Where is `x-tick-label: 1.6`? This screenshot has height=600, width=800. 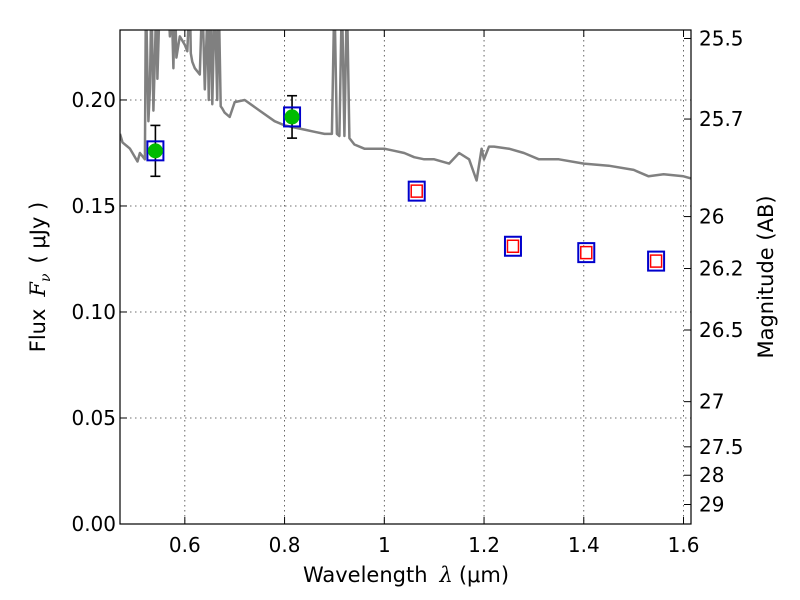
x-tick-label: 1.6 is located at coordinates (684, 545).